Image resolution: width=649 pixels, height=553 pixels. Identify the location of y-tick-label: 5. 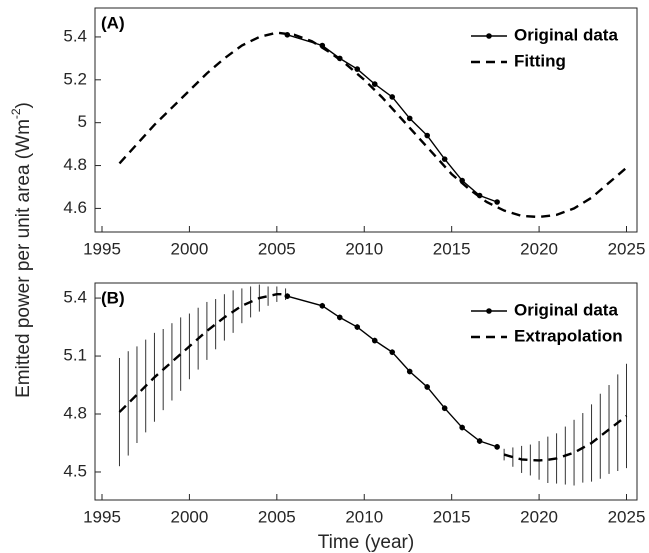
(82, 121).